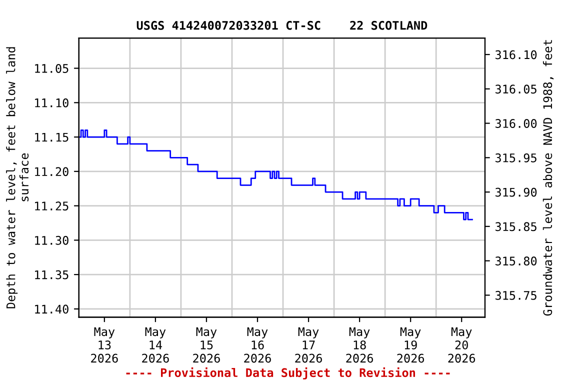  What do you see at coordinates (51, 137) in the screenshot?
I see `y-tick-label: 11.15` at bounding box center [51, 137].